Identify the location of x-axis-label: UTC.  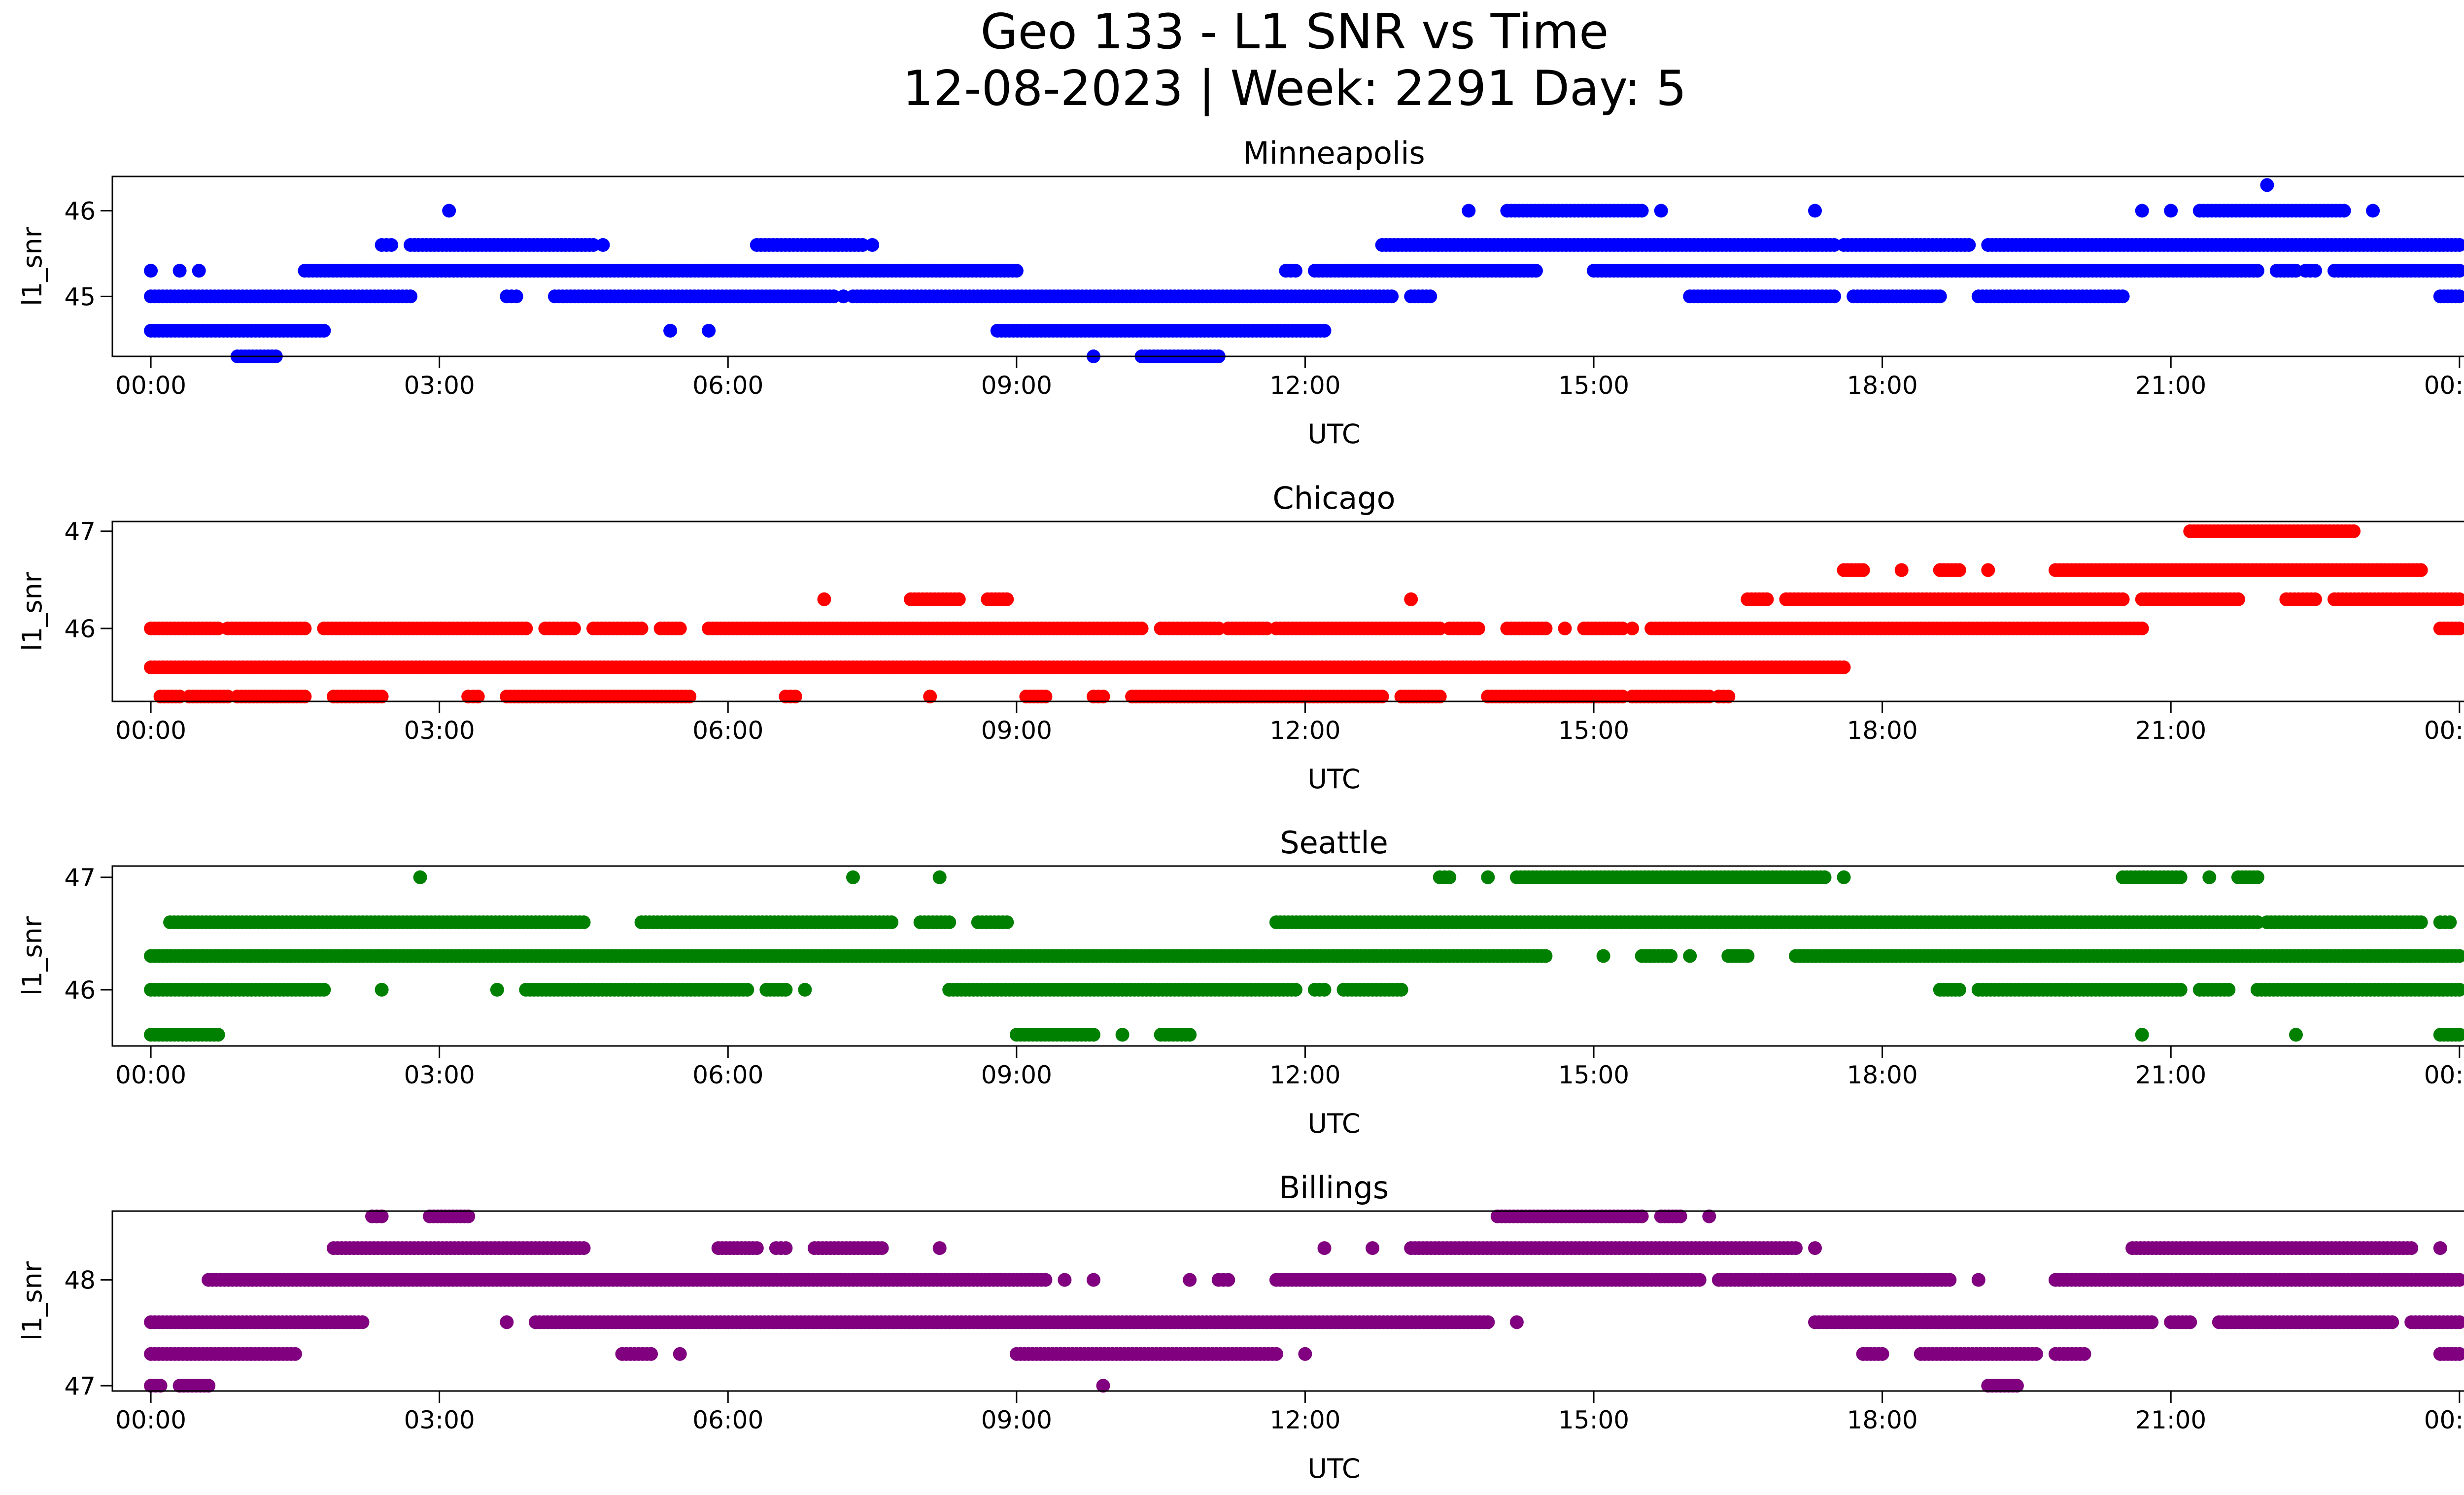
(1333, 434).